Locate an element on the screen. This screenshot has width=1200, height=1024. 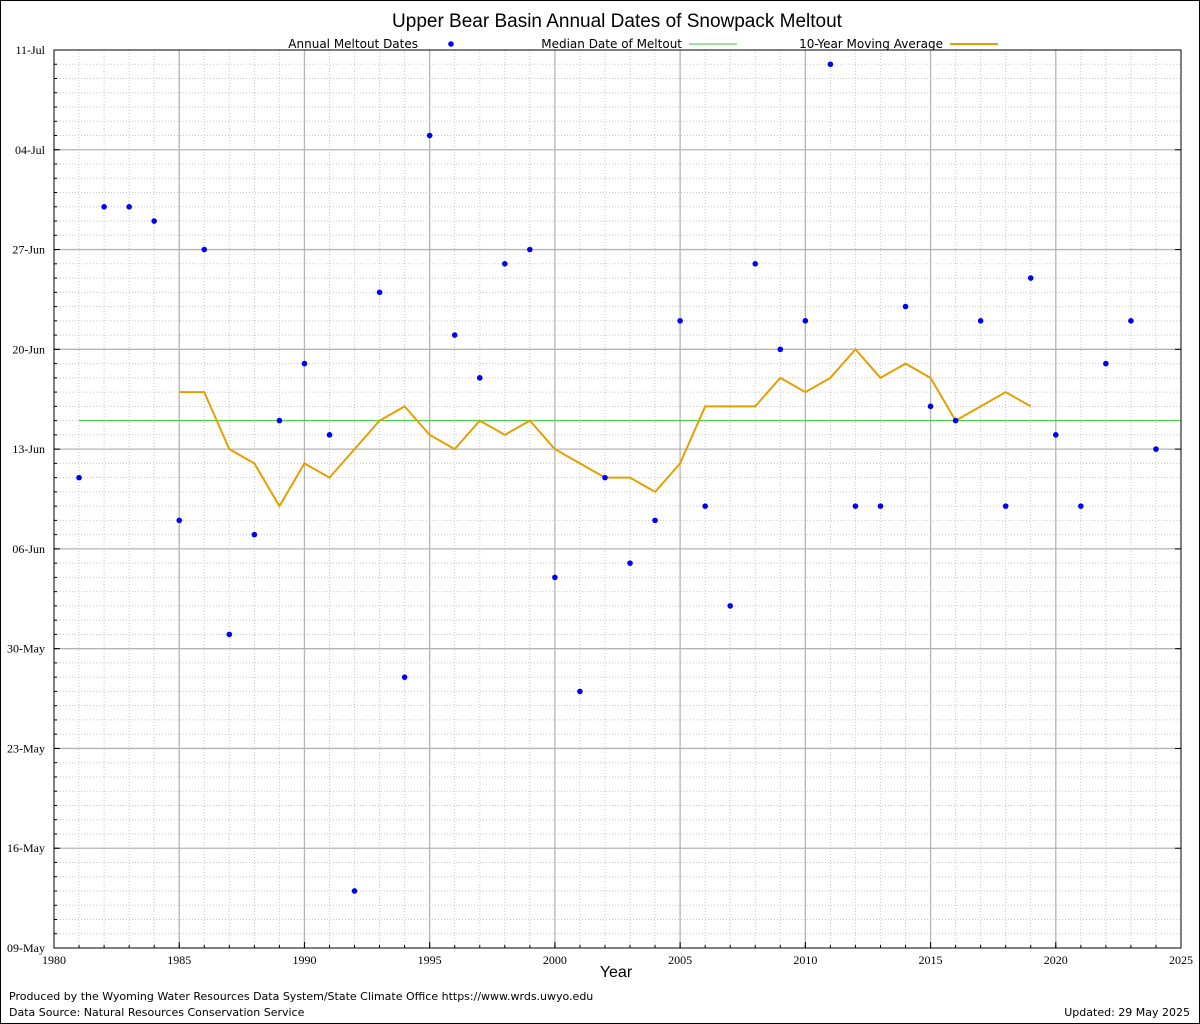
x-tick-label: 1980 is located at coordinates (54, 960).